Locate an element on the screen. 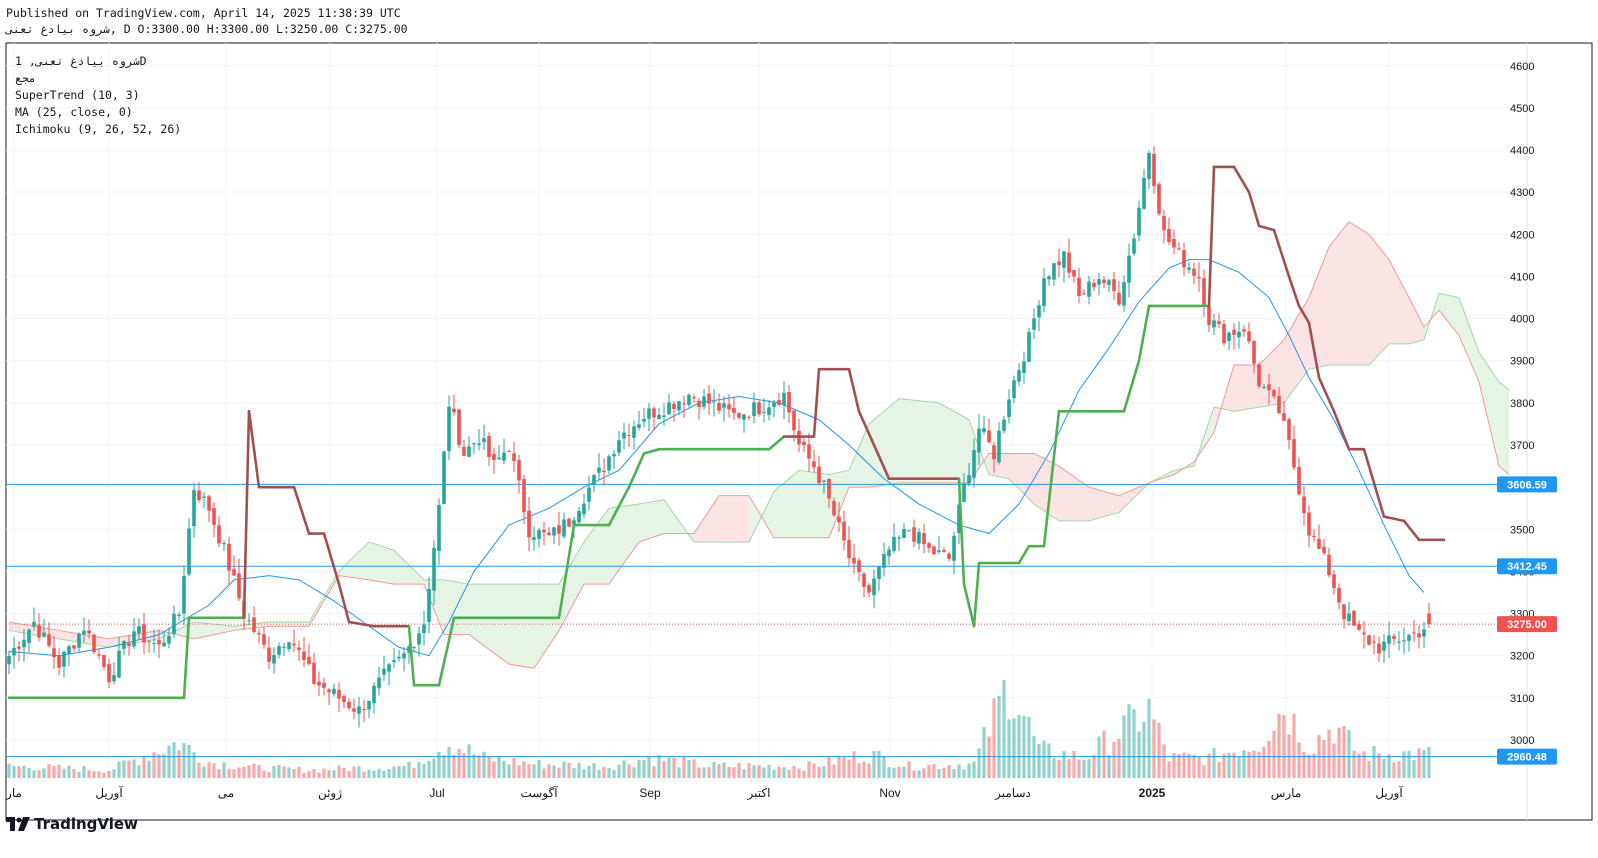 The height and width of the screenshot is (858, 1598). legend-ma: MA (25, close, 0) is located at coordinates (74, 112).